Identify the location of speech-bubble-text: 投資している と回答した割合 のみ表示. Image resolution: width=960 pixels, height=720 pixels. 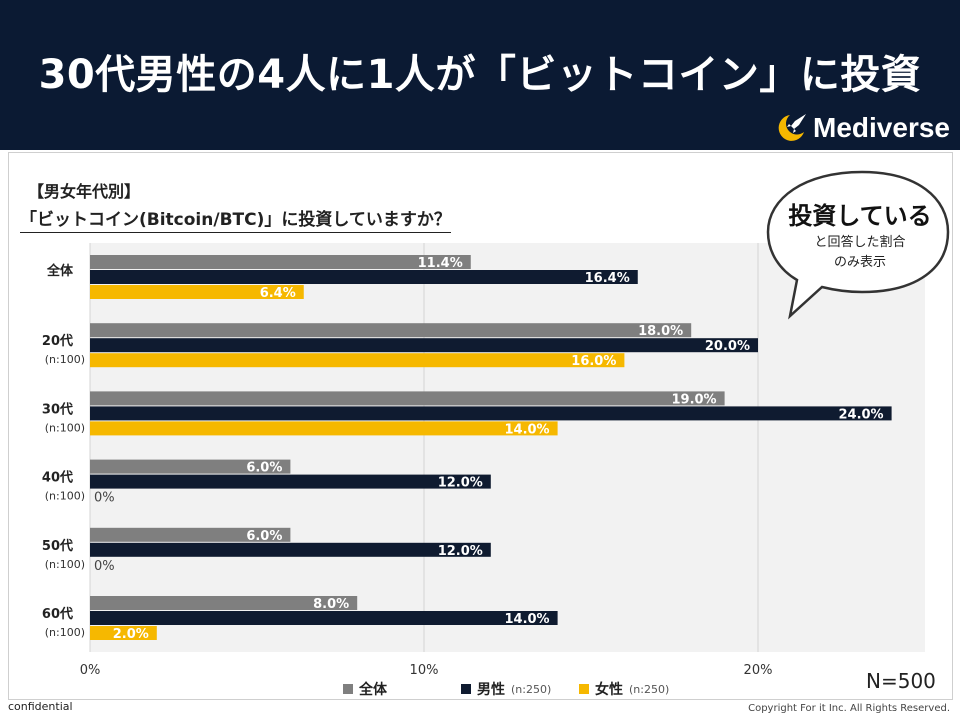
(860, 233).